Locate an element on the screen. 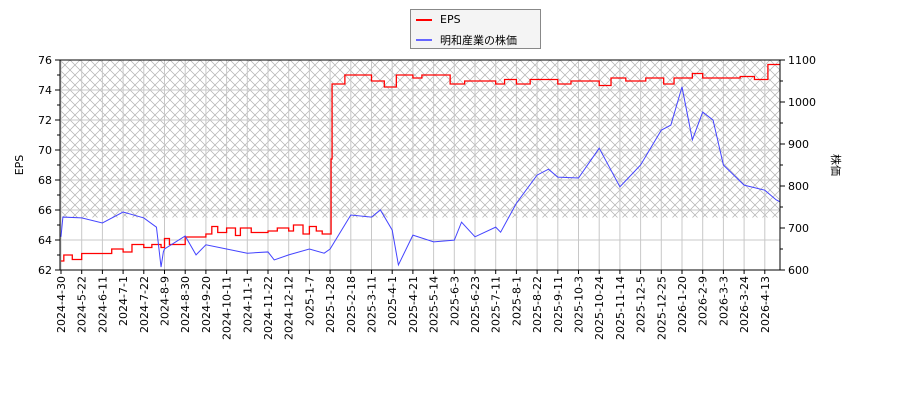 Image resolution: width=900 pixels, height=404 pixels. legend-label-price: 明和産業の株価 is located at coordinates (478, 40).